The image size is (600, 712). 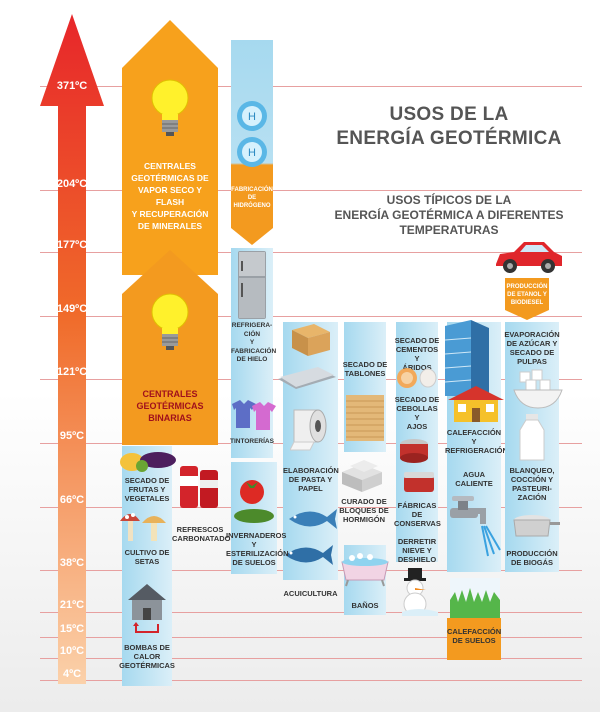 I want to click on temperature-arrow, so click(x=72, y=349).